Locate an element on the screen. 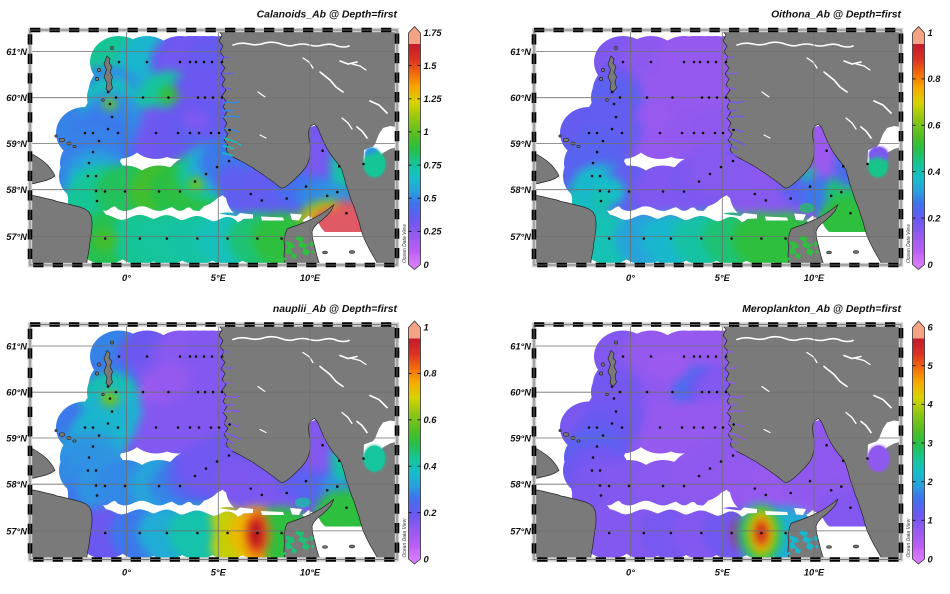 The width and height of the screenshot is (950, 594). svg-text: 0.25 is located at coordinates (433, 232).